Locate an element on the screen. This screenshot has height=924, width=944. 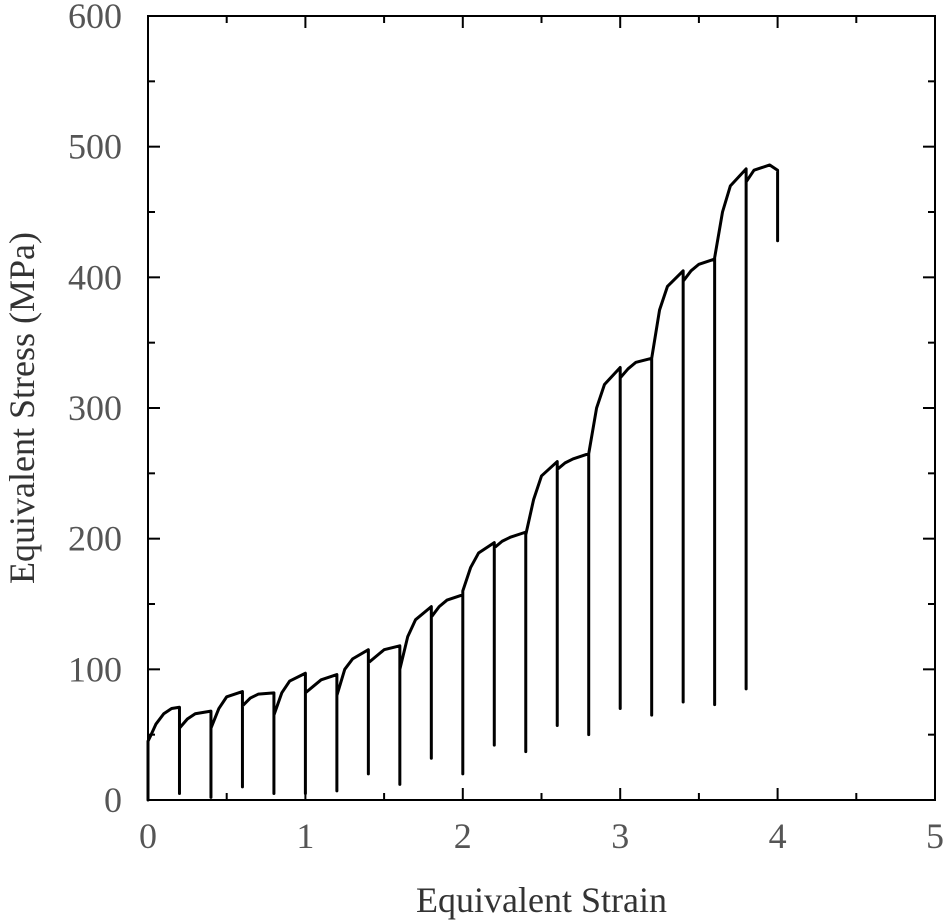
x-tick-label: 5 is located at coordinates (935, 836).